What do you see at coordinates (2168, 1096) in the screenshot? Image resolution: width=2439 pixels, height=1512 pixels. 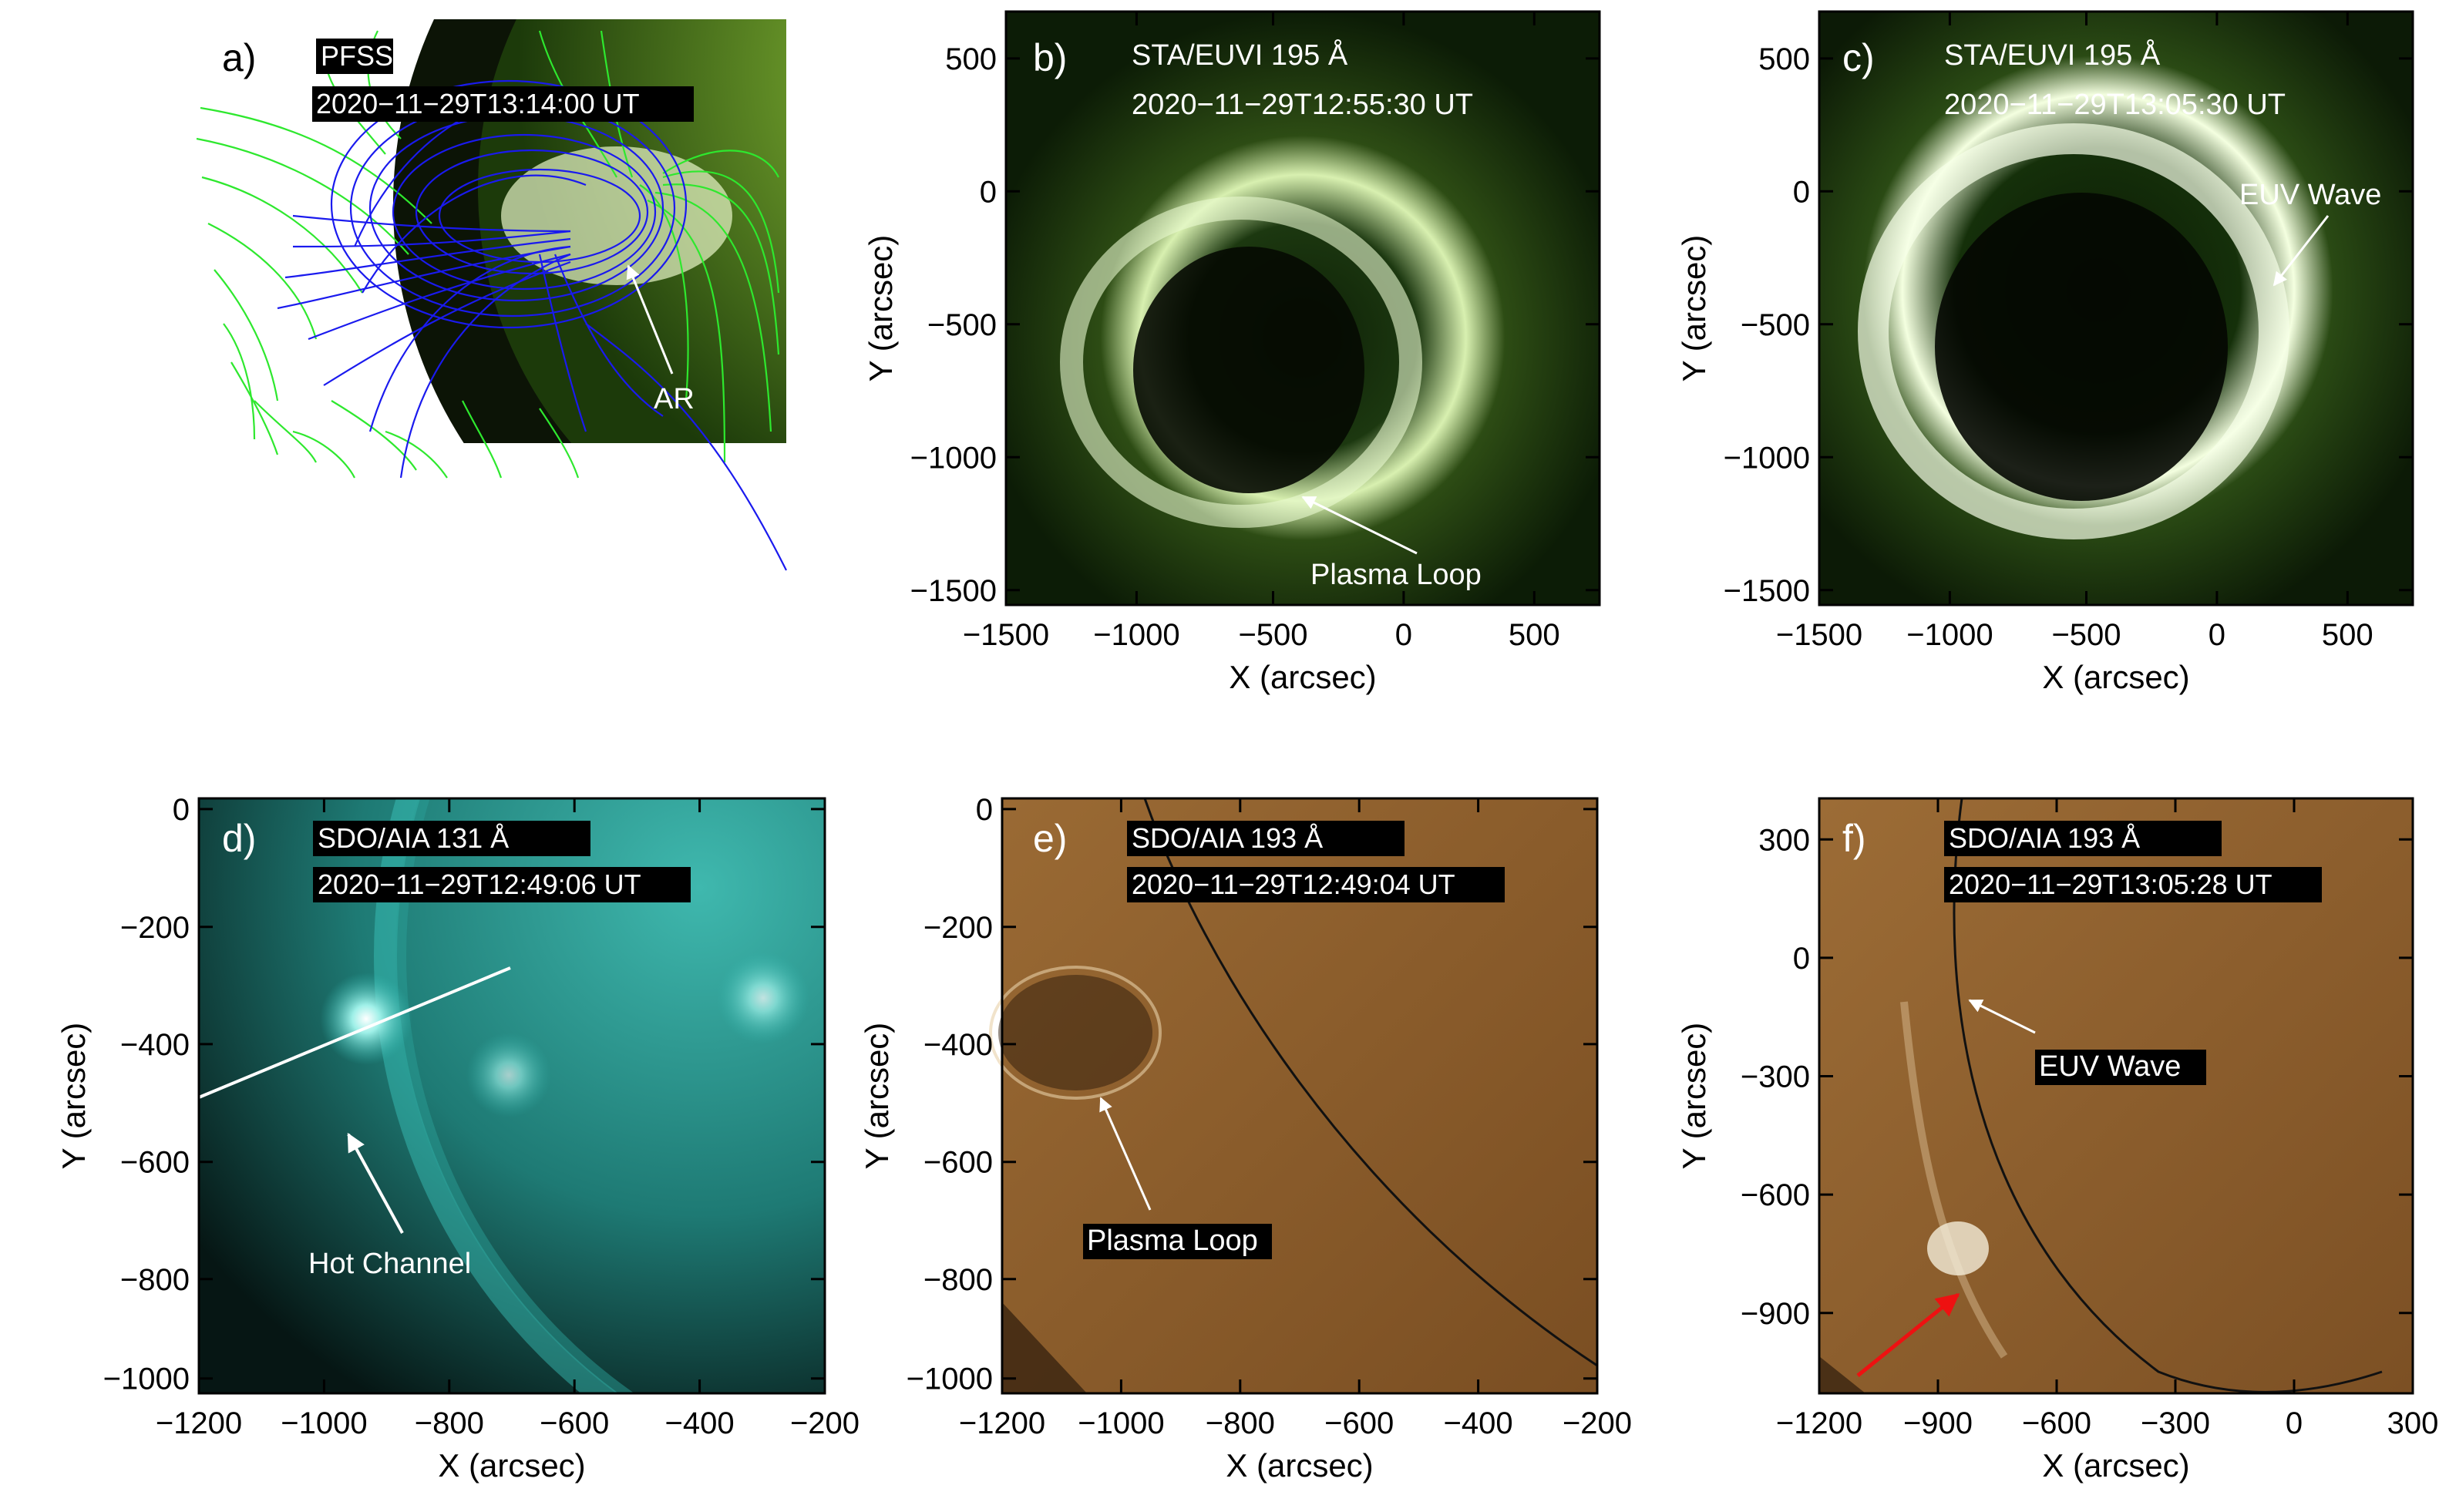 I see `limb-line-f` at bounding box center [2168, 1096].